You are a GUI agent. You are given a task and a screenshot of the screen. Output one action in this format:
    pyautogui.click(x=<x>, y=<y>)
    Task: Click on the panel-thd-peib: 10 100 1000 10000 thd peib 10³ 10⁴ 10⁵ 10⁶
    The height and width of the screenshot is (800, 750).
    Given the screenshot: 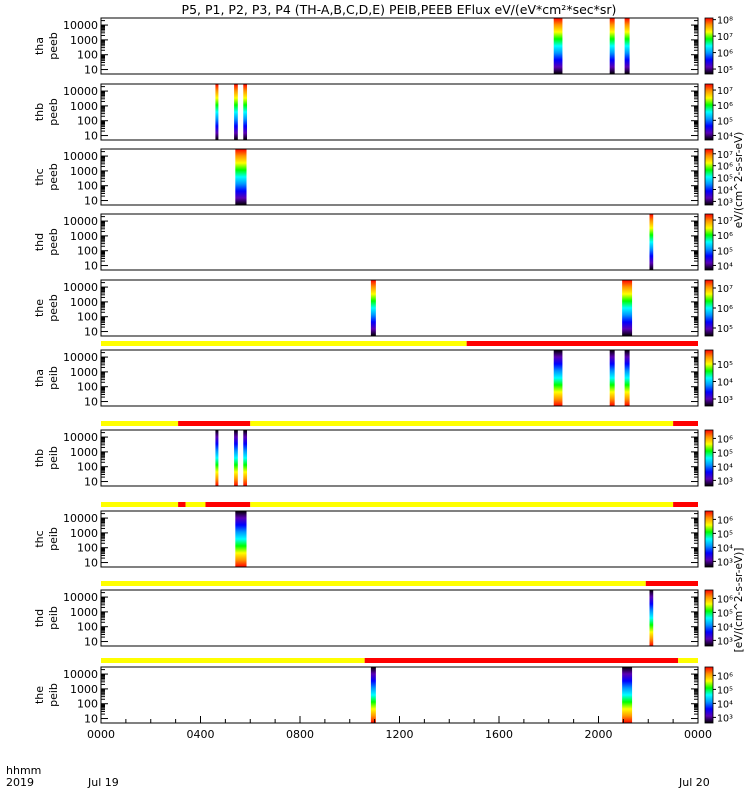 What is the action you would take?
    pyautogui.click(x=383, y=615)
    